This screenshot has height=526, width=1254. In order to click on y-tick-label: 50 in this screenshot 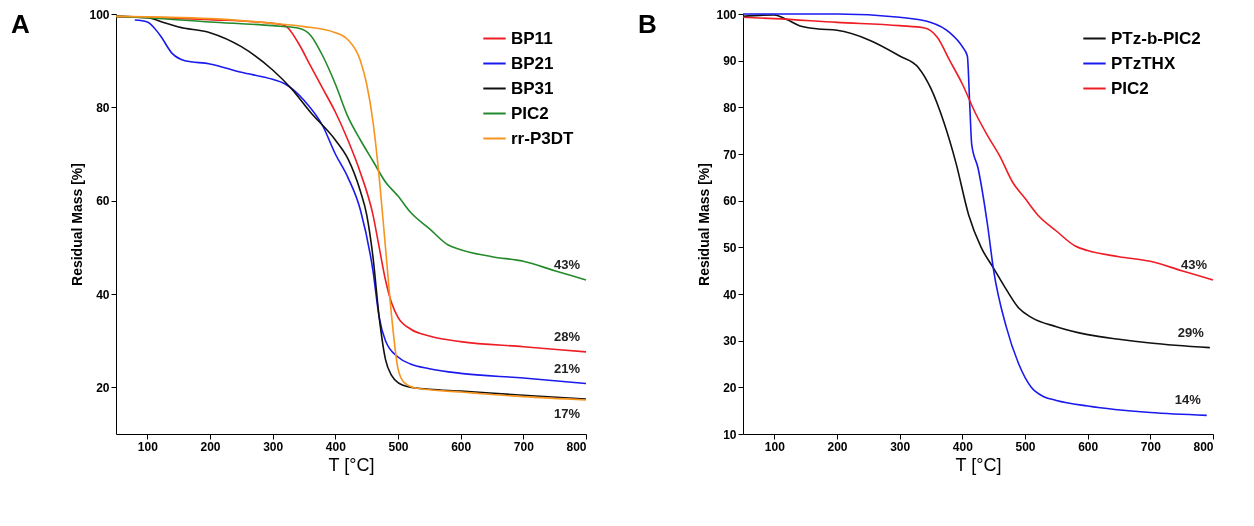, I will do `click(730, 247)`.